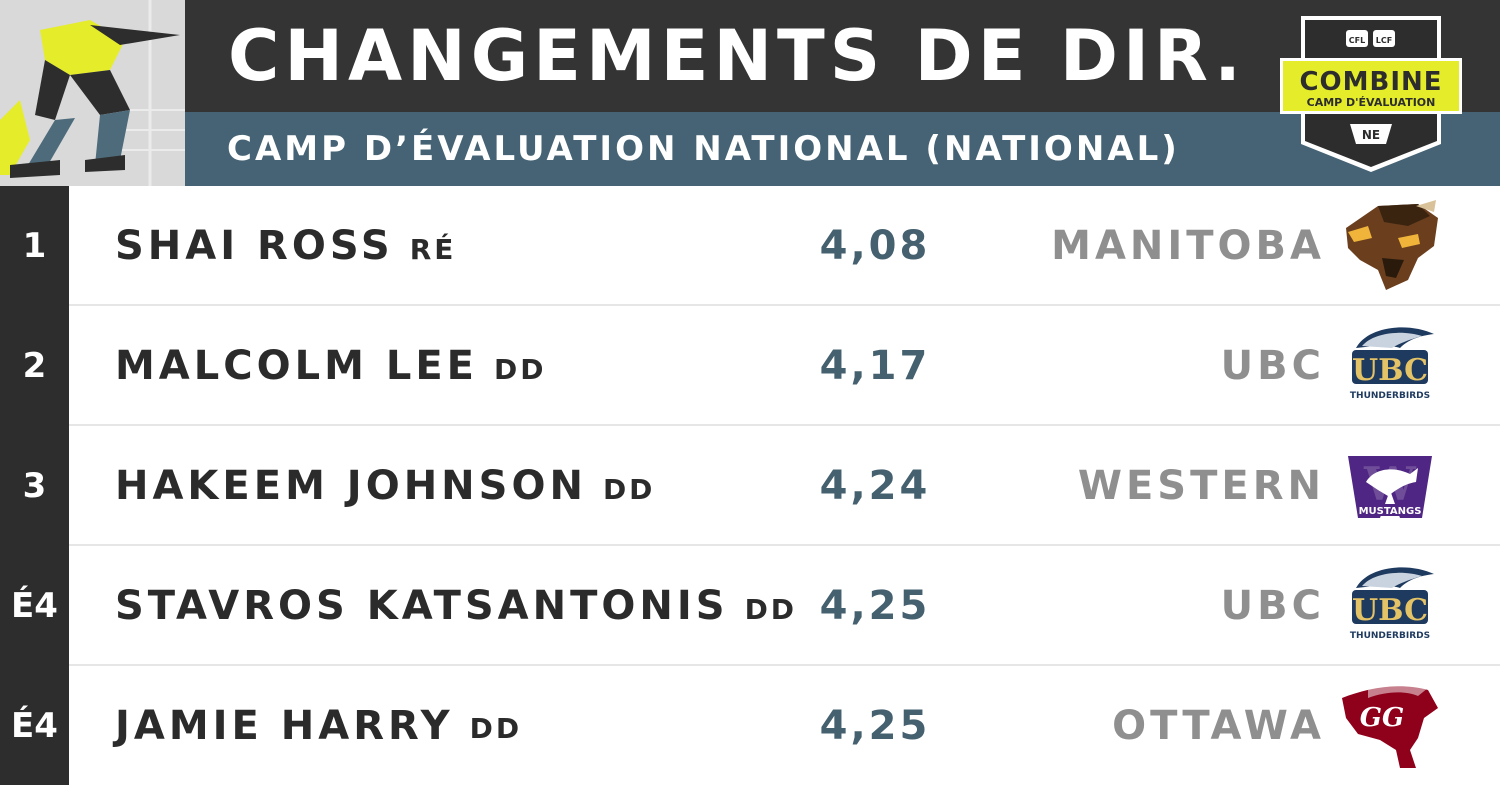  I want to click on time-cell: 4,08, so click(875, 246).